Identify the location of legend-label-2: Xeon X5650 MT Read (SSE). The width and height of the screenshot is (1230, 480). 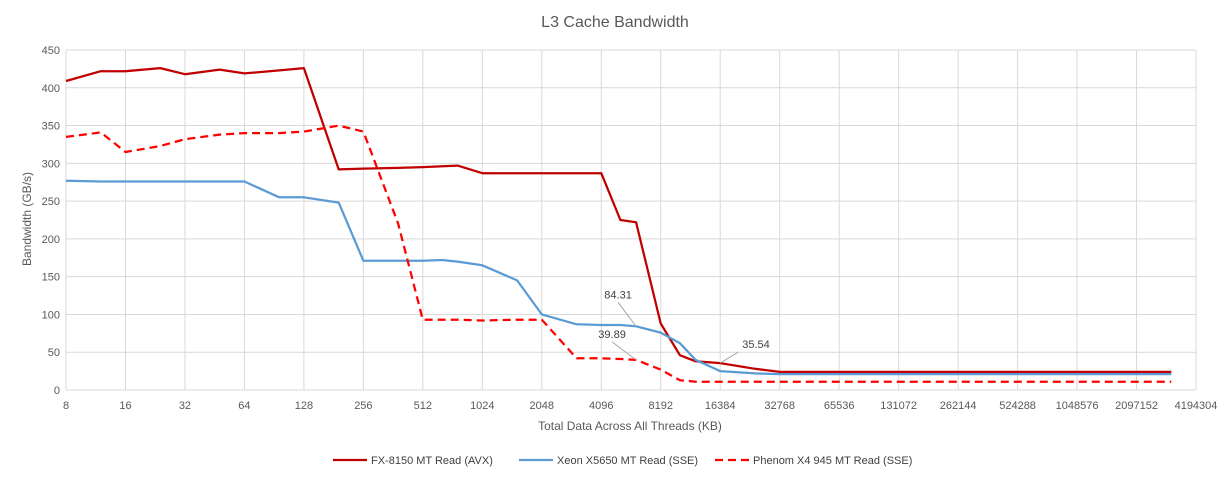
(627, 461).